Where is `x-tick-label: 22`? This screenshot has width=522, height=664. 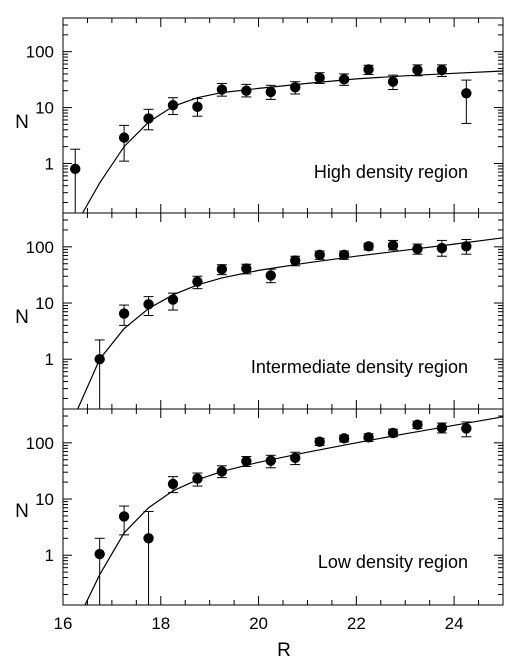
x-tick-label: 22 is located at coordinates (356, 623).